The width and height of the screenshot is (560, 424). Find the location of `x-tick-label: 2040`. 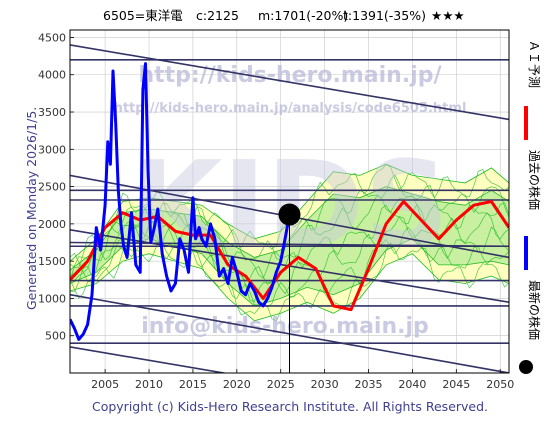

x-tick-label: 2040 is located at coordinates (412, 384).